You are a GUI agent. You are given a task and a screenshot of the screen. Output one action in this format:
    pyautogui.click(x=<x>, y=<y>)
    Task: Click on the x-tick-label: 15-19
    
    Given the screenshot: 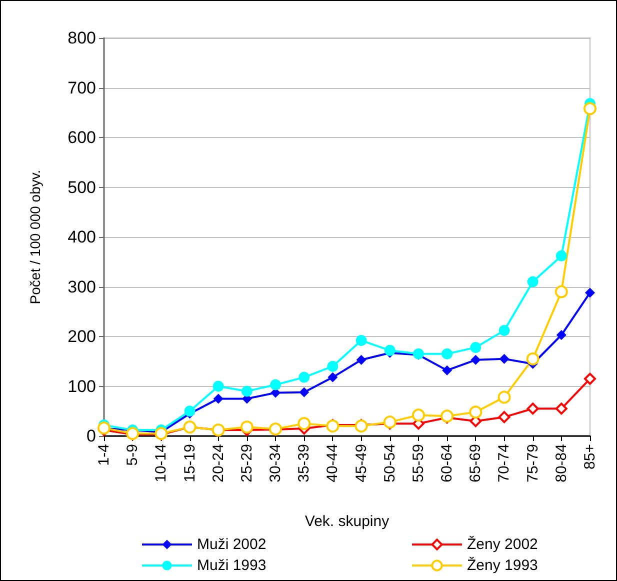 What is the action you would take?
    pyautogui.click(x=189, y=463)
    